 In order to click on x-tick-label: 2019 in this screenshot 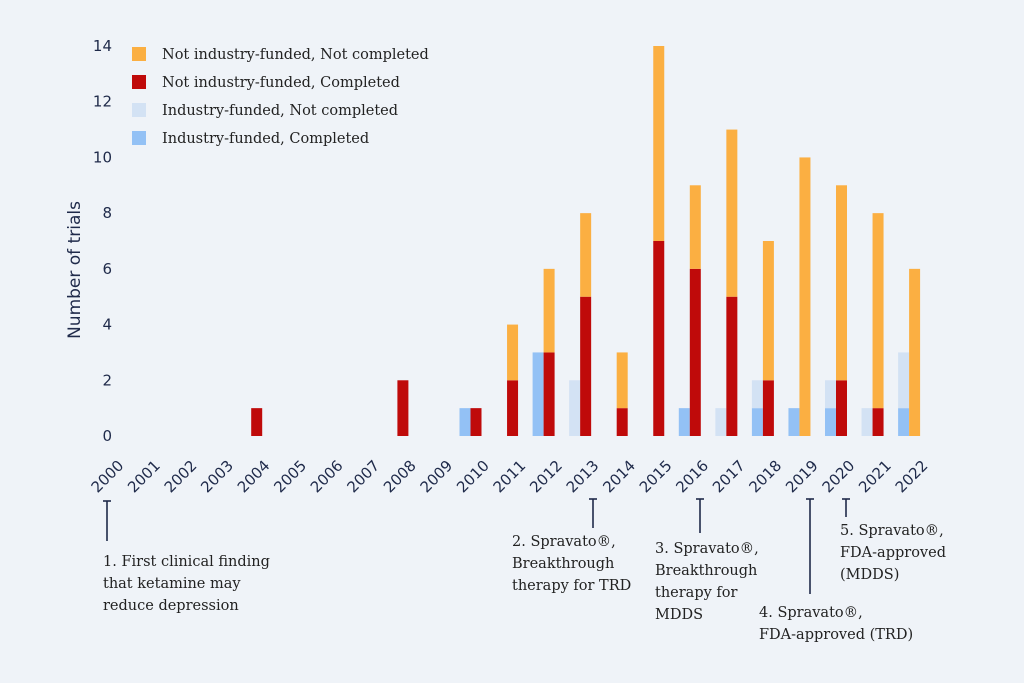, I will do `click(802, 477)`.